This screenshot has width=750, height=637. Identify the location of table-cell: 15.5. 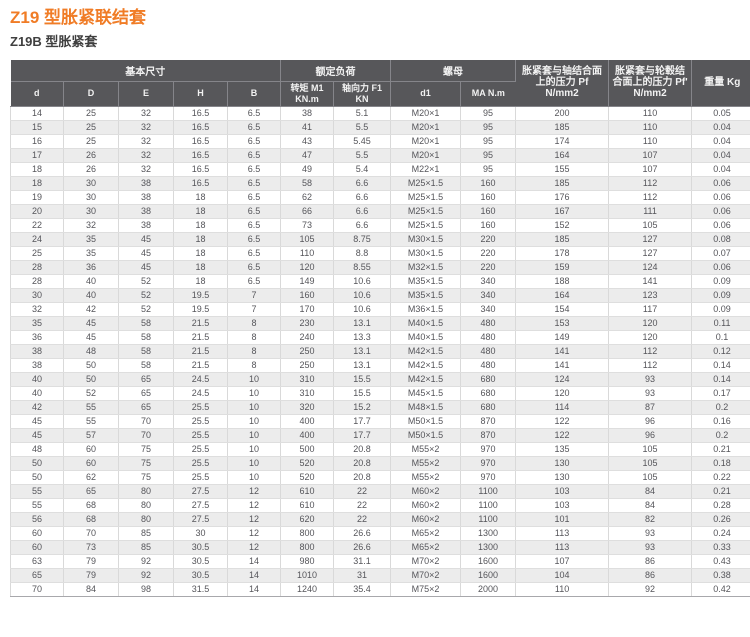
(362, 379).